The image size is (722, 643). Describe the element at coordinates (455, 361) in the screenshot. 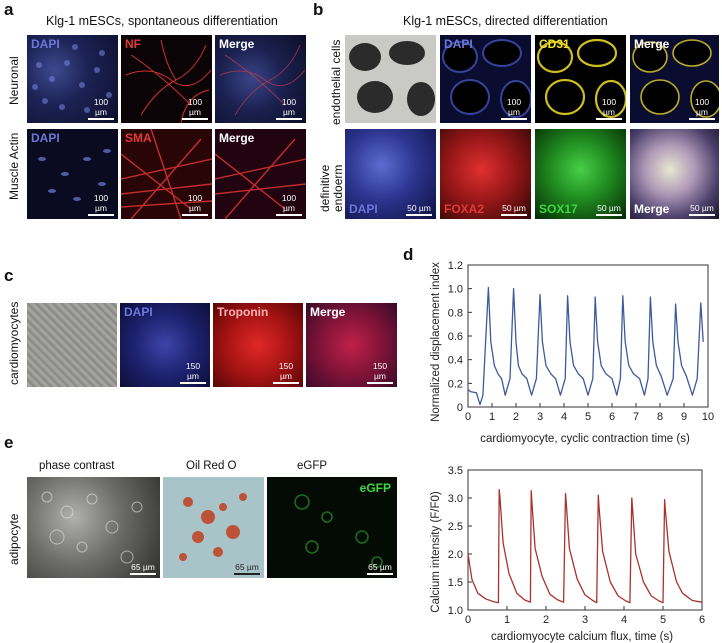

I see `y-tick-label: 0.4` at that location.